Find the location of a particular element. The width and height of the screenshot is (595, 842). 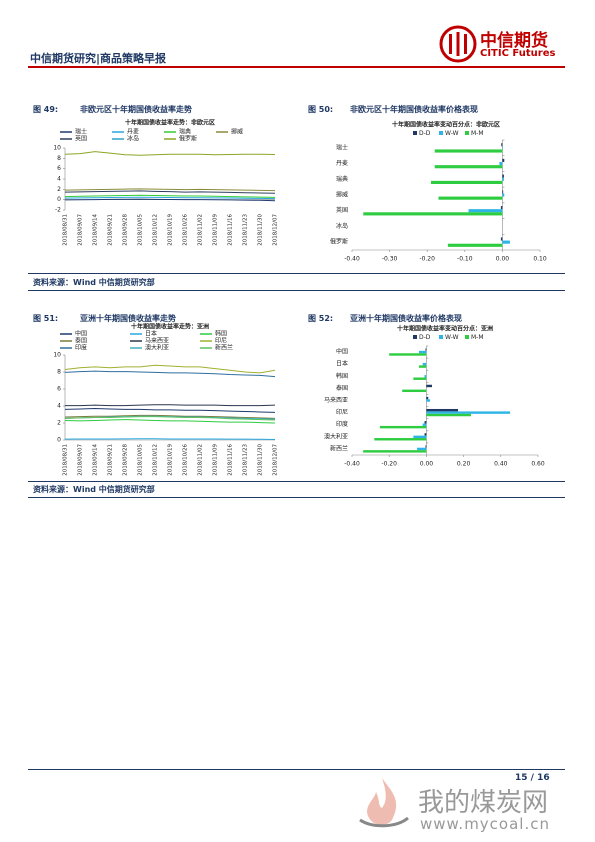

legend-label: 澳大利亚 is located at coordinates (157, 348).